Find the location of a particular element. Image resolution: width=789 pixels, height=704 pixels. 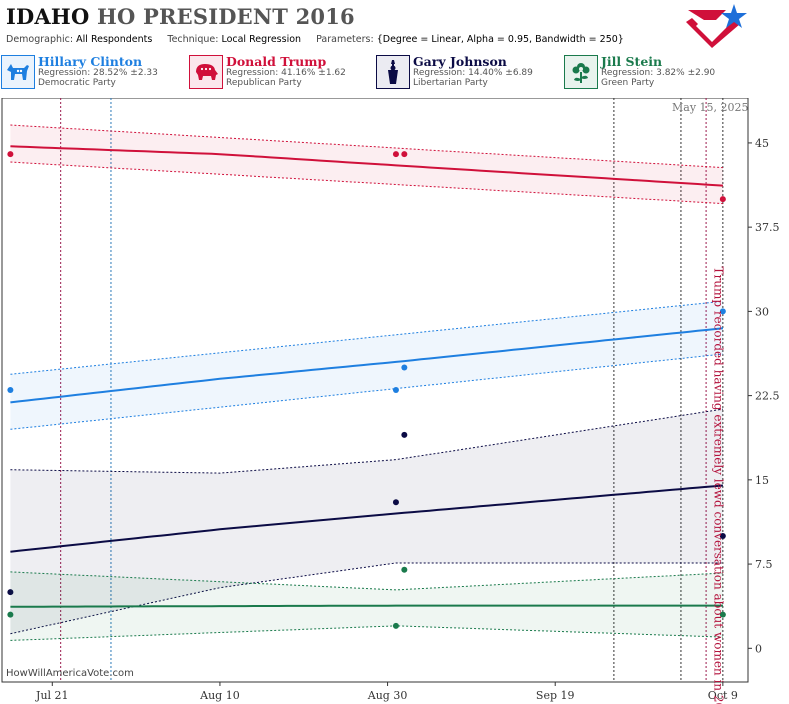

x-tick-label: Aug 30 is located at coordinates (387, 695).